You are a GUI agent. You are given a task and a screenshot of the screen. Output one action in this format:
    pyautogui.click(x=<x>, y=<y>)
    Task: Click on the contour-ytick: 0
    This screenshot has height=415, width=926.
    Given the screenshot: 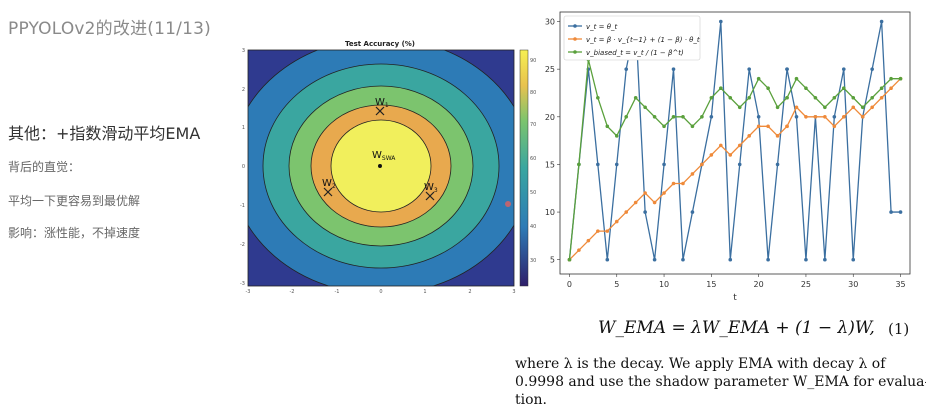 What is the action you would take?
    pyautogui.click(x=243, y=167)
    